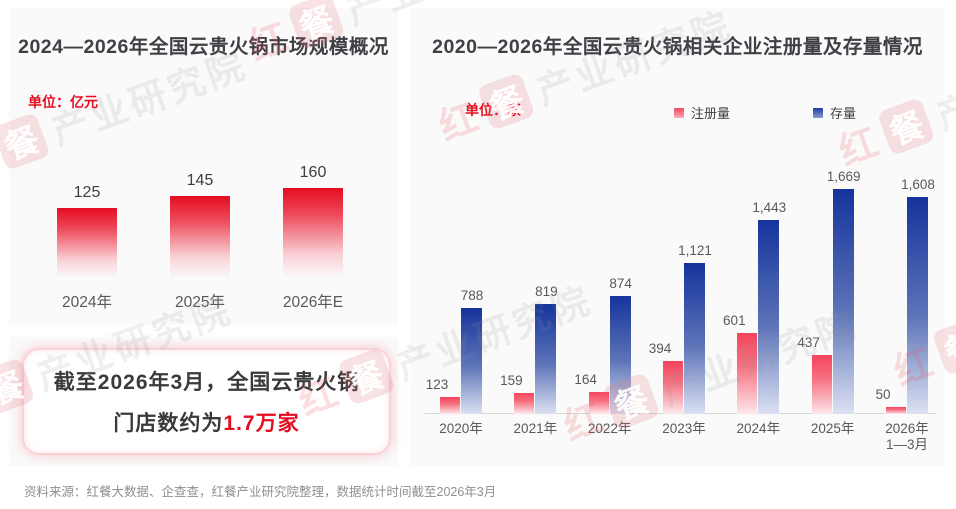 This screenshot has width=956, height=509. Describe the element at coordinates (918, 184) in the screenshot. I see `stock-value-label: 1,608` at that location.